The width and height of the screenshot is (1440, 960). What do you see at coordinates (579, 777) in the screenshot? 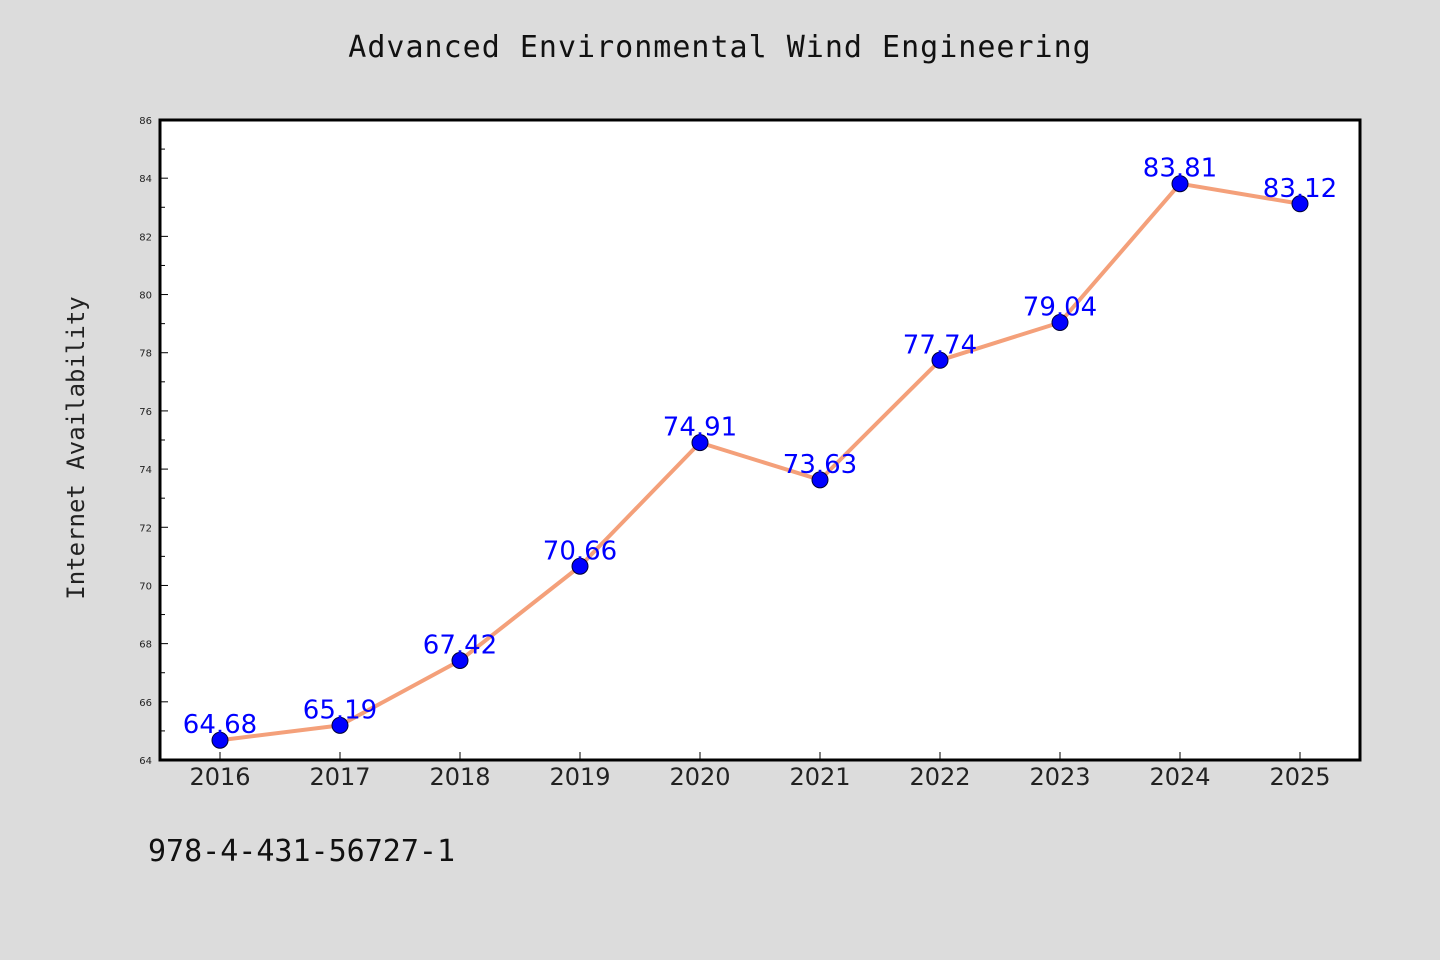
I see `x-tick-label: 2019` at bounding box center [579, 777].